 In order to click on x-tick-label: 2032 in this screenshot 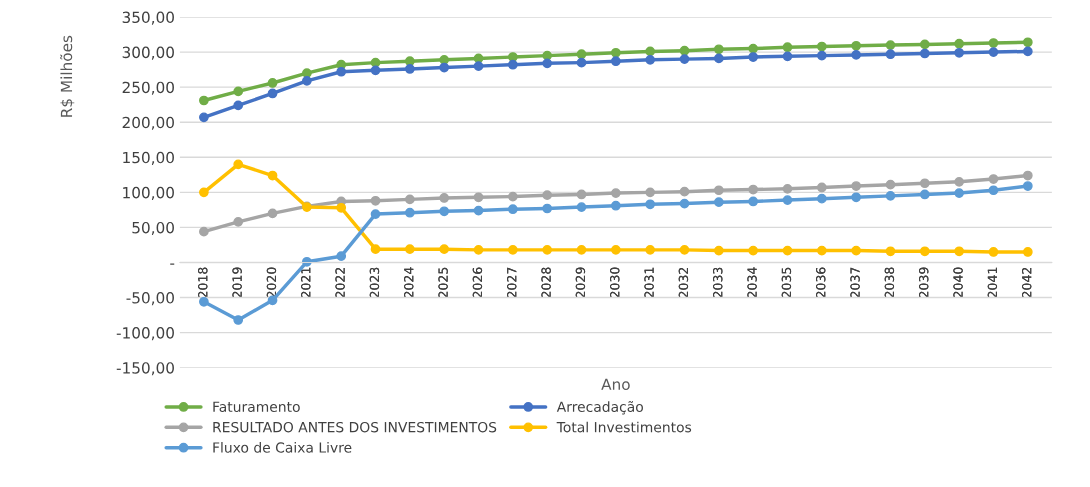, I will do `click(683, 282)`.